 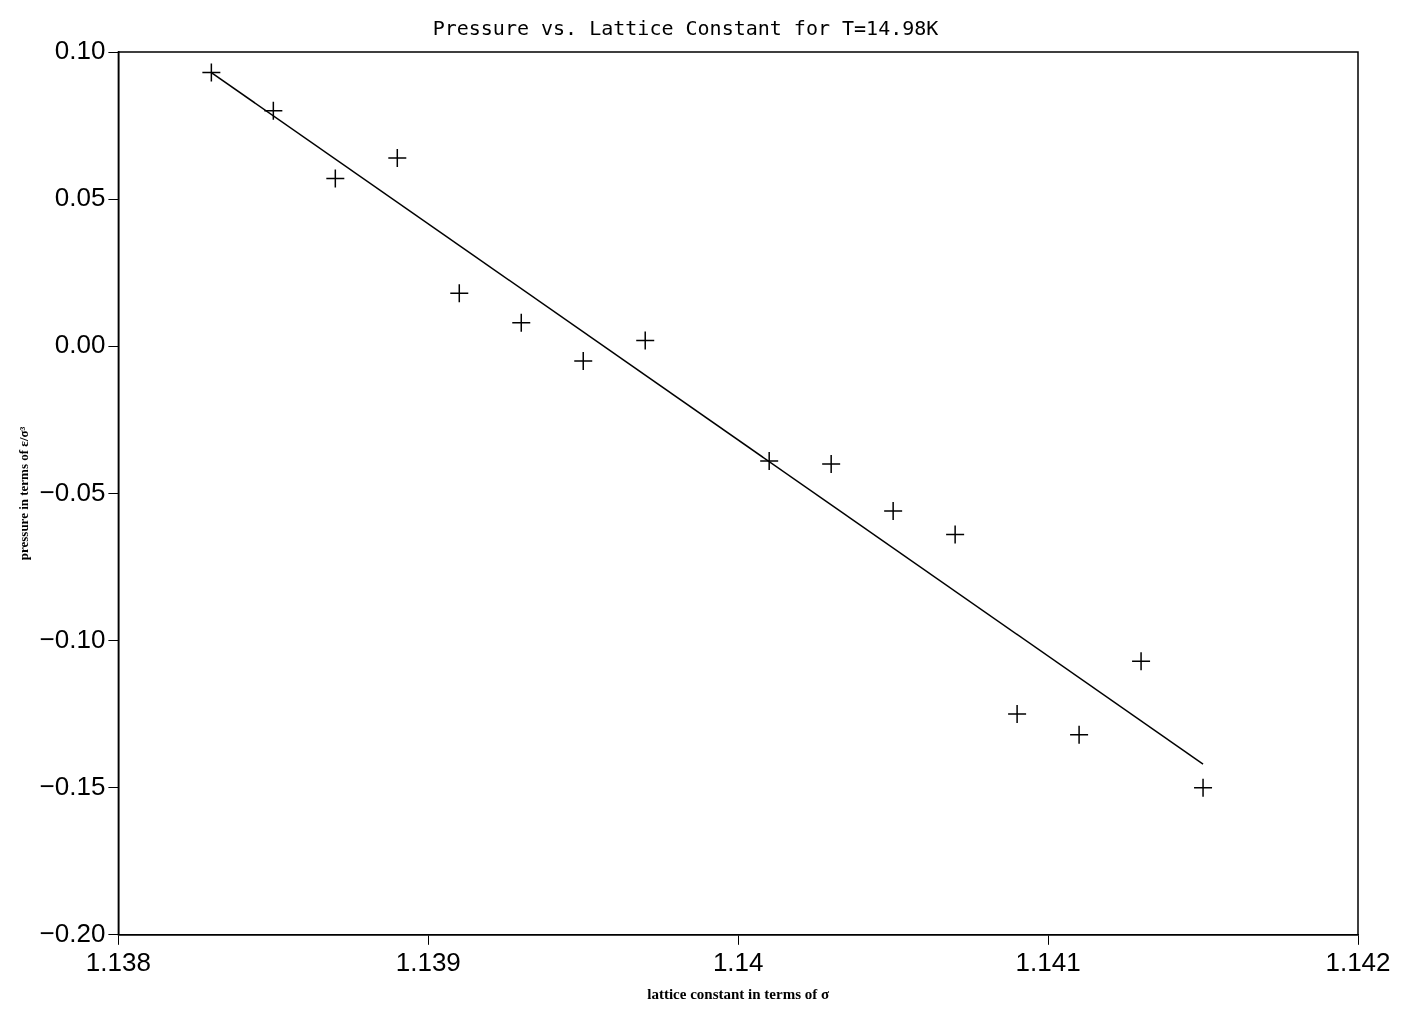 What do you see at coordinates (72, 785) in the screenshot?
I see `y-tick-label: −0.15` at bounding box center [72, 785].